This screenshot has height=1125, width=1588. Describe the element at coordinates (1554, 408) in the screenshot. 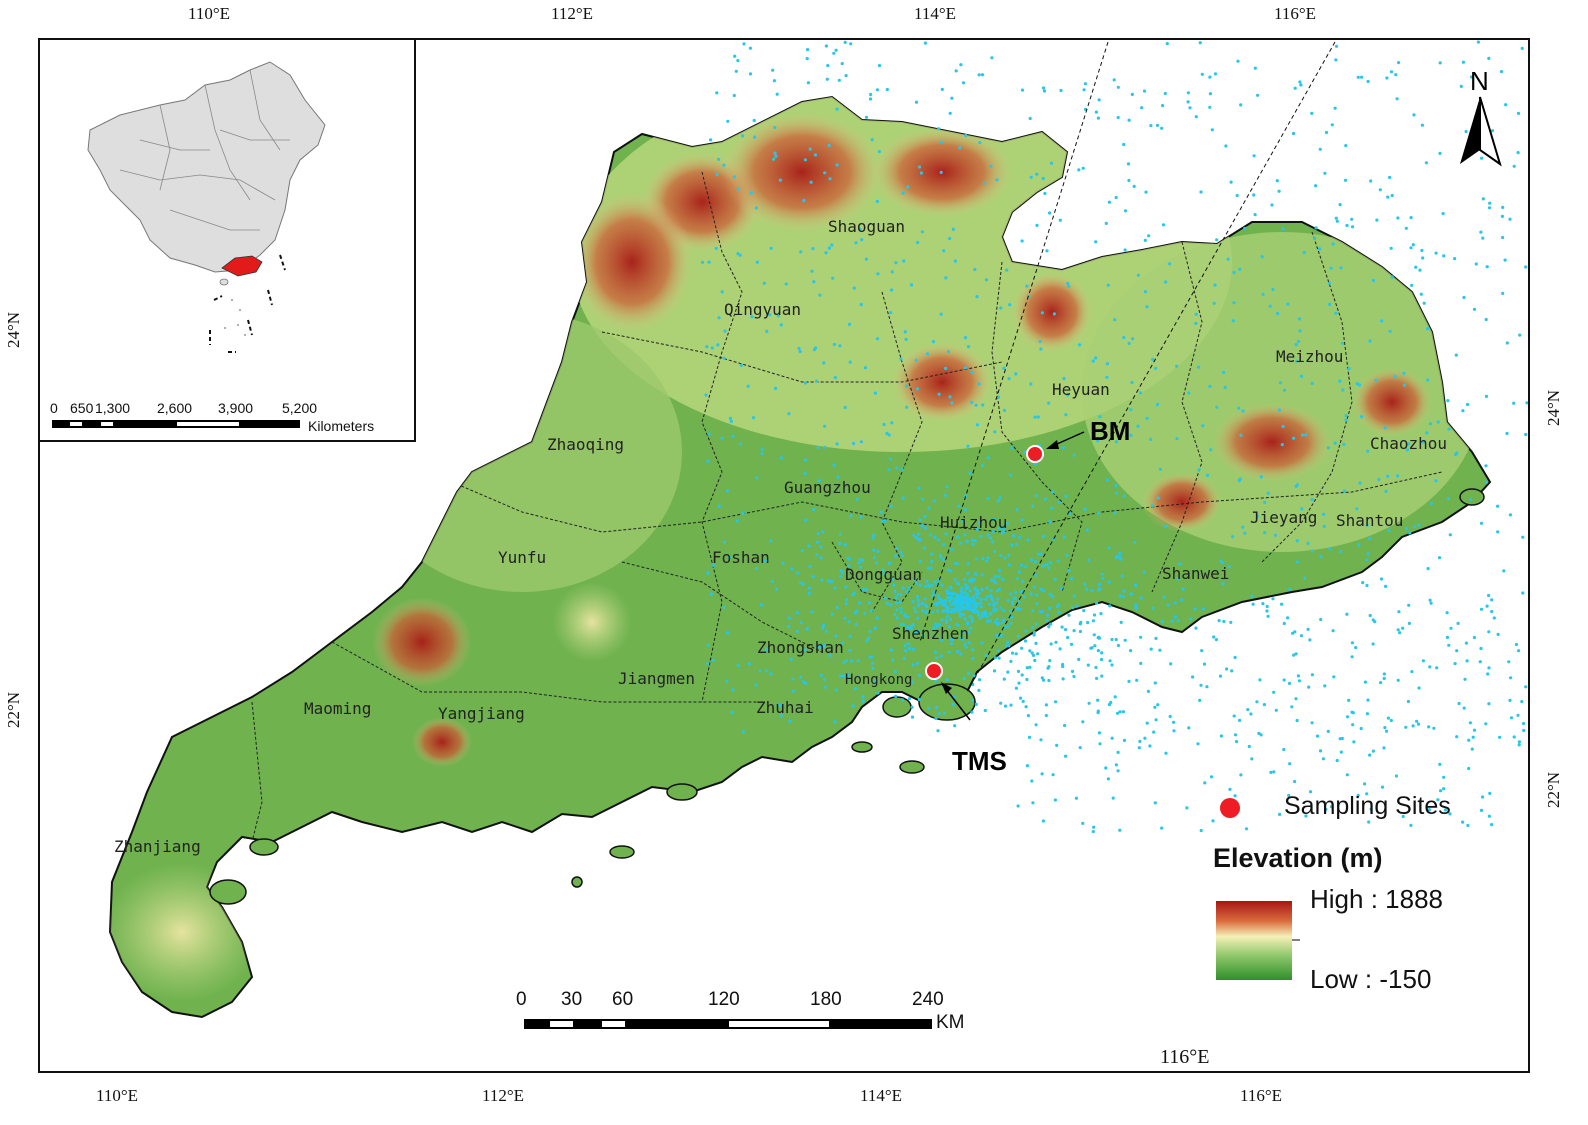

I see `right-tick-label: 24°N` at that location.